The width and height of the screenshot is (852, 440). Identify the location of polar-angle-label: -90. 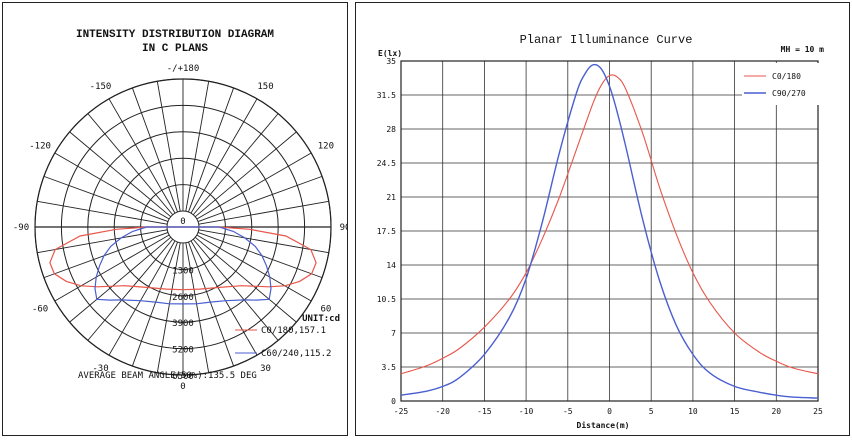
(21, 228).